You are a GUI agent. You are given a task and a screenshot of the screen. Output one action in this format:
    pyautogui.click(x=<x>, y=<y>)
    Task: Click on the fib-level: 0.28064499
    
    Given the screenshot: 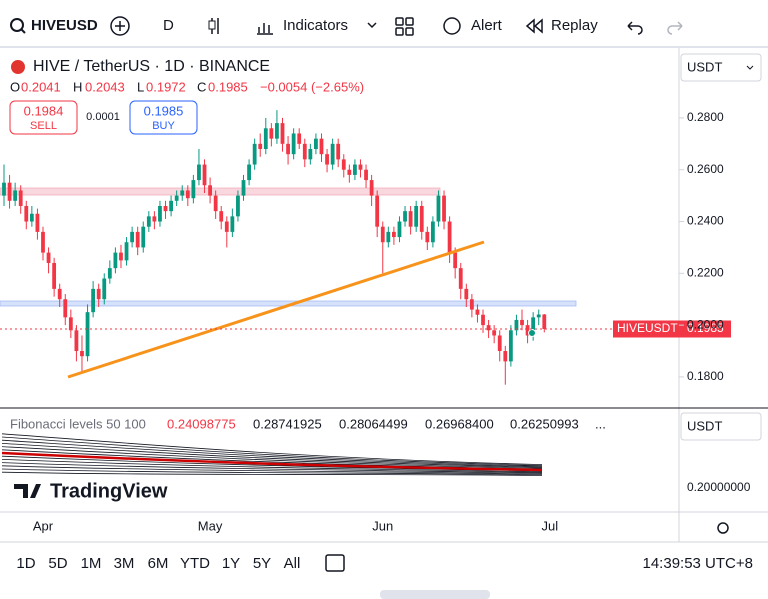 What is the action you would take?
    pyautogui.click(x=373, y=423)
    